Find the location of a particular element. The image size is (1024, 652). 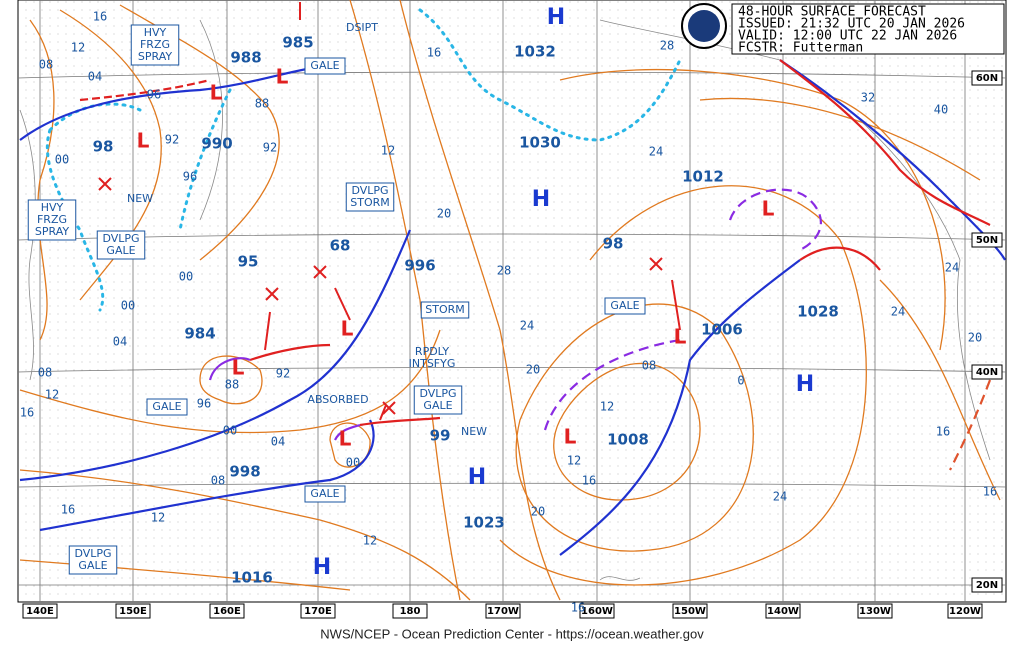

area-label: STORM is located at coordinates (370, 202).